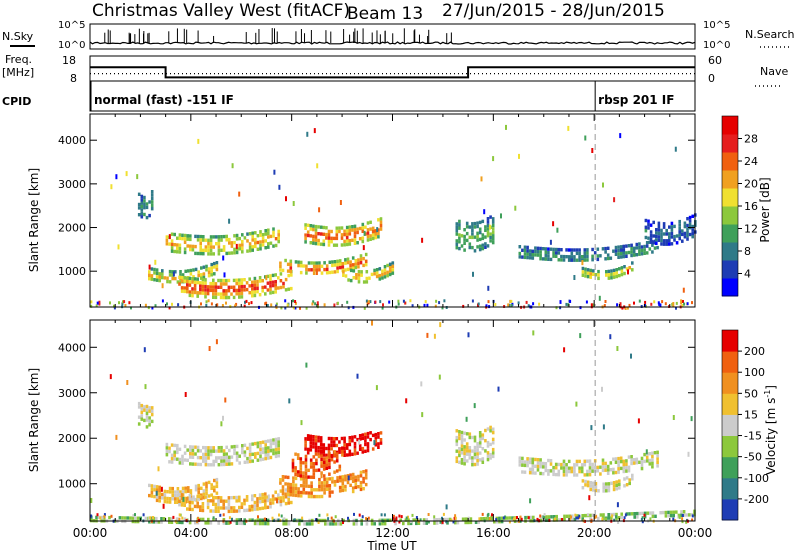  I want to click on velocity-y-axis-label: Slant Range [km], so click(34, 420).